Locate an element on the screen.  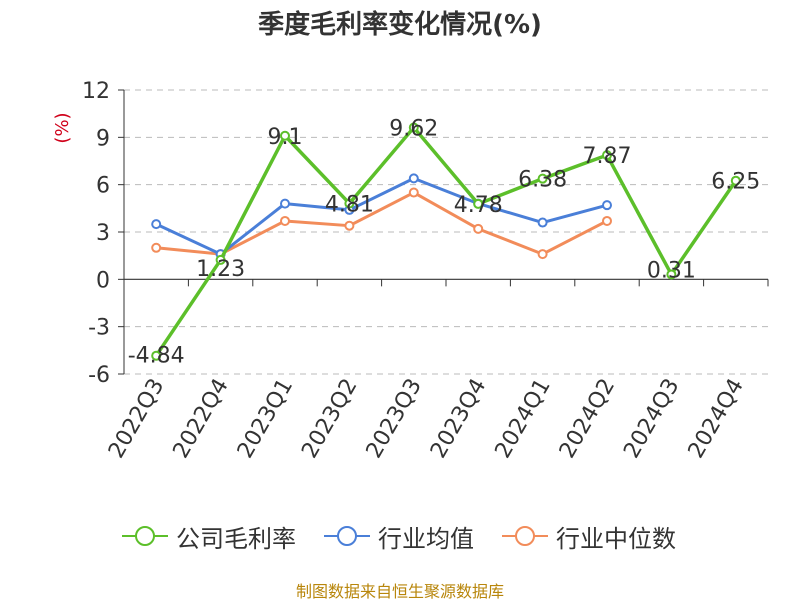
x-tick-label: 2024Q1 is located at coordinates (522, 419).